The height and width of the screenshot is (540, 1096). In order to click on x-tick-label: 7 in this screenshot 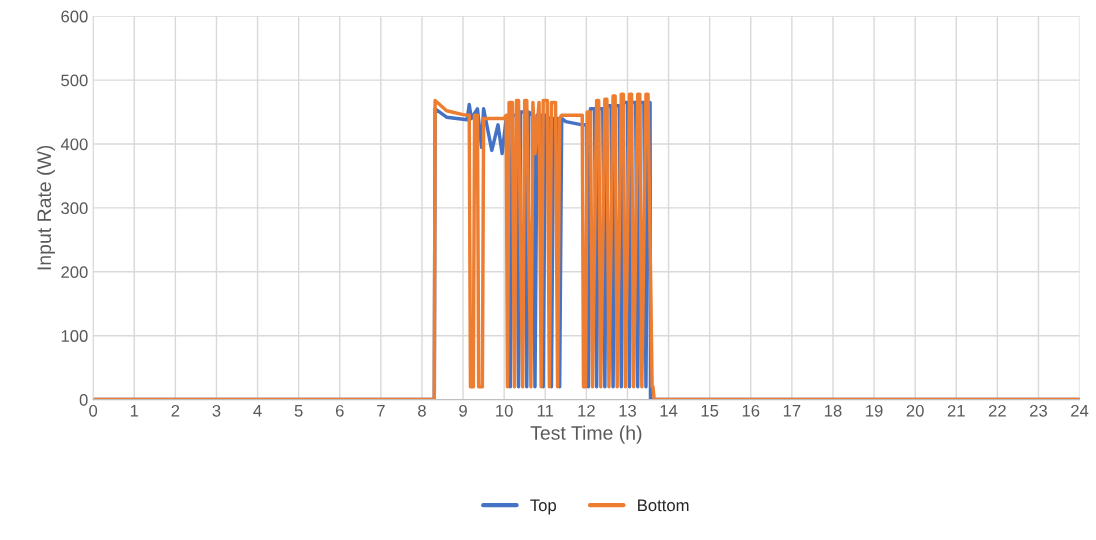, I will do `click(381, 411)`.